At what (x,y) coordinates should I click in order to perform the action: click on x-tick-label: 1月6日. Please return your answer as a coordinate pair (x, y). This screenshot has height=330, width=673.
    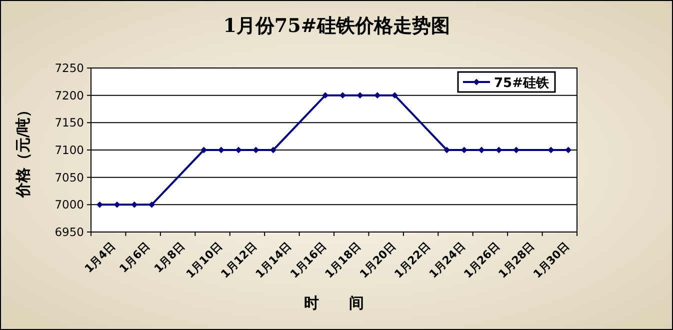
    Looking at the image, I should click on (134, 258).